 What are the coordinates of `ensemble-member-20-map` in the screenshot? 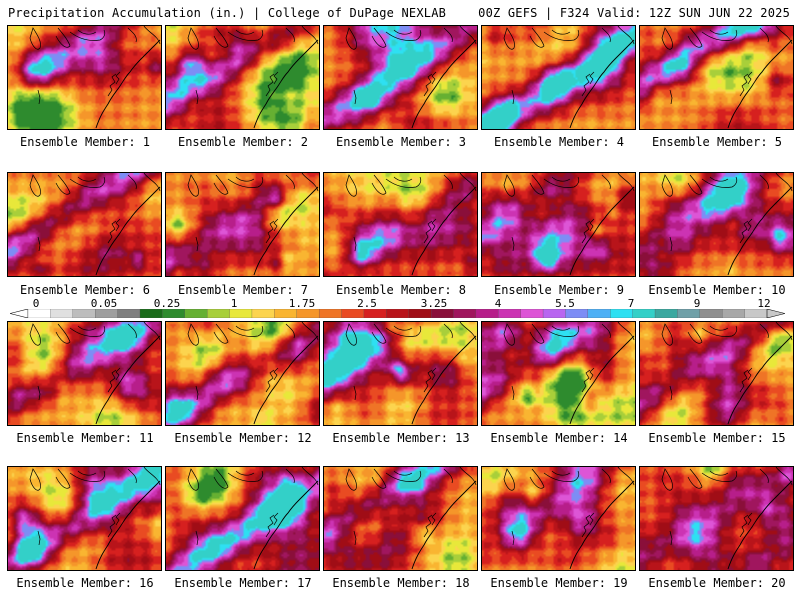 It's located at (716, 518).